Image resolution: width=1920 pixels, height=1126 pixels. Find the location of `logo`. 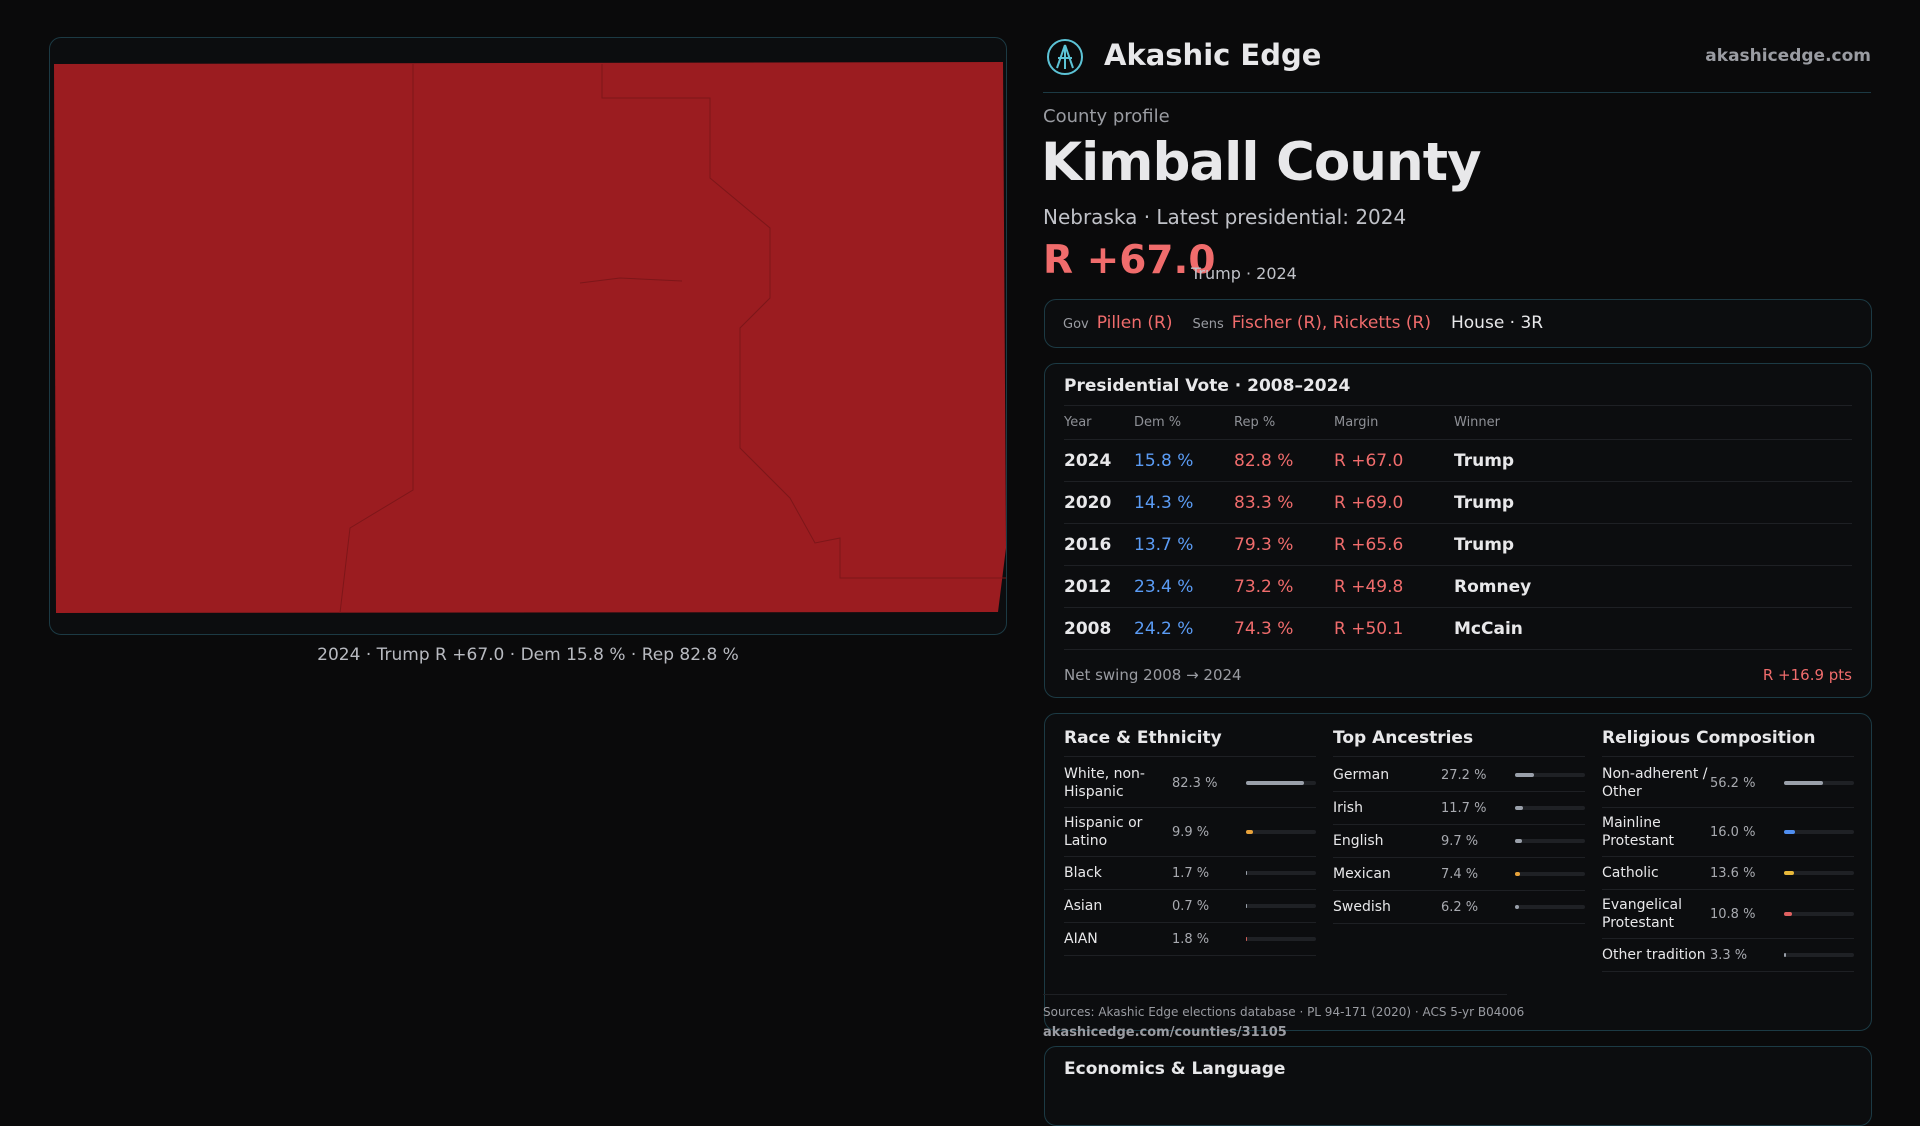

logo is located at coordinates (1065, 57).